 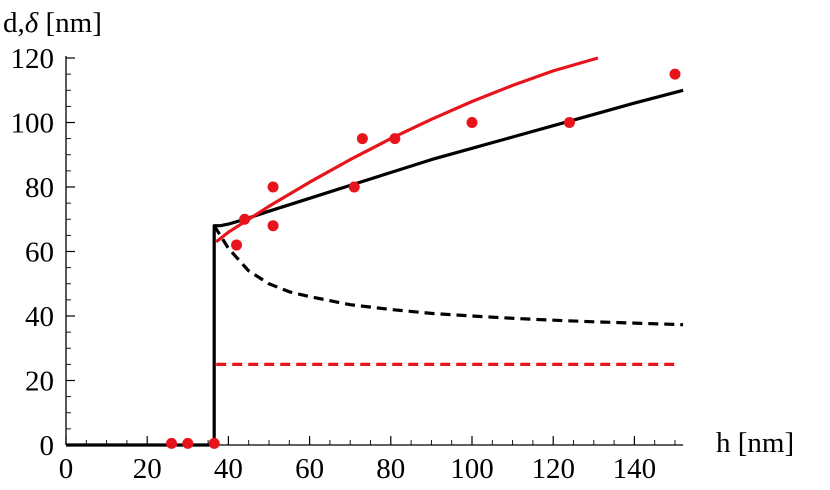 What do you see at coordinates (47, 446) in the screenshot?
I see `y-tick-label: 0` at bounding box center [47, 446].